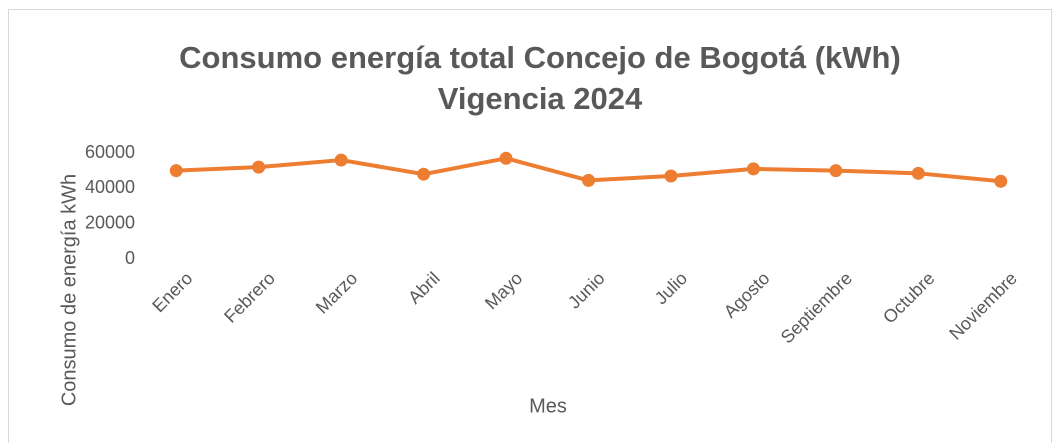  Describe the element at coordinates (110, 187) in the screenshot. I see `y-tick-label: 40000` at that location.